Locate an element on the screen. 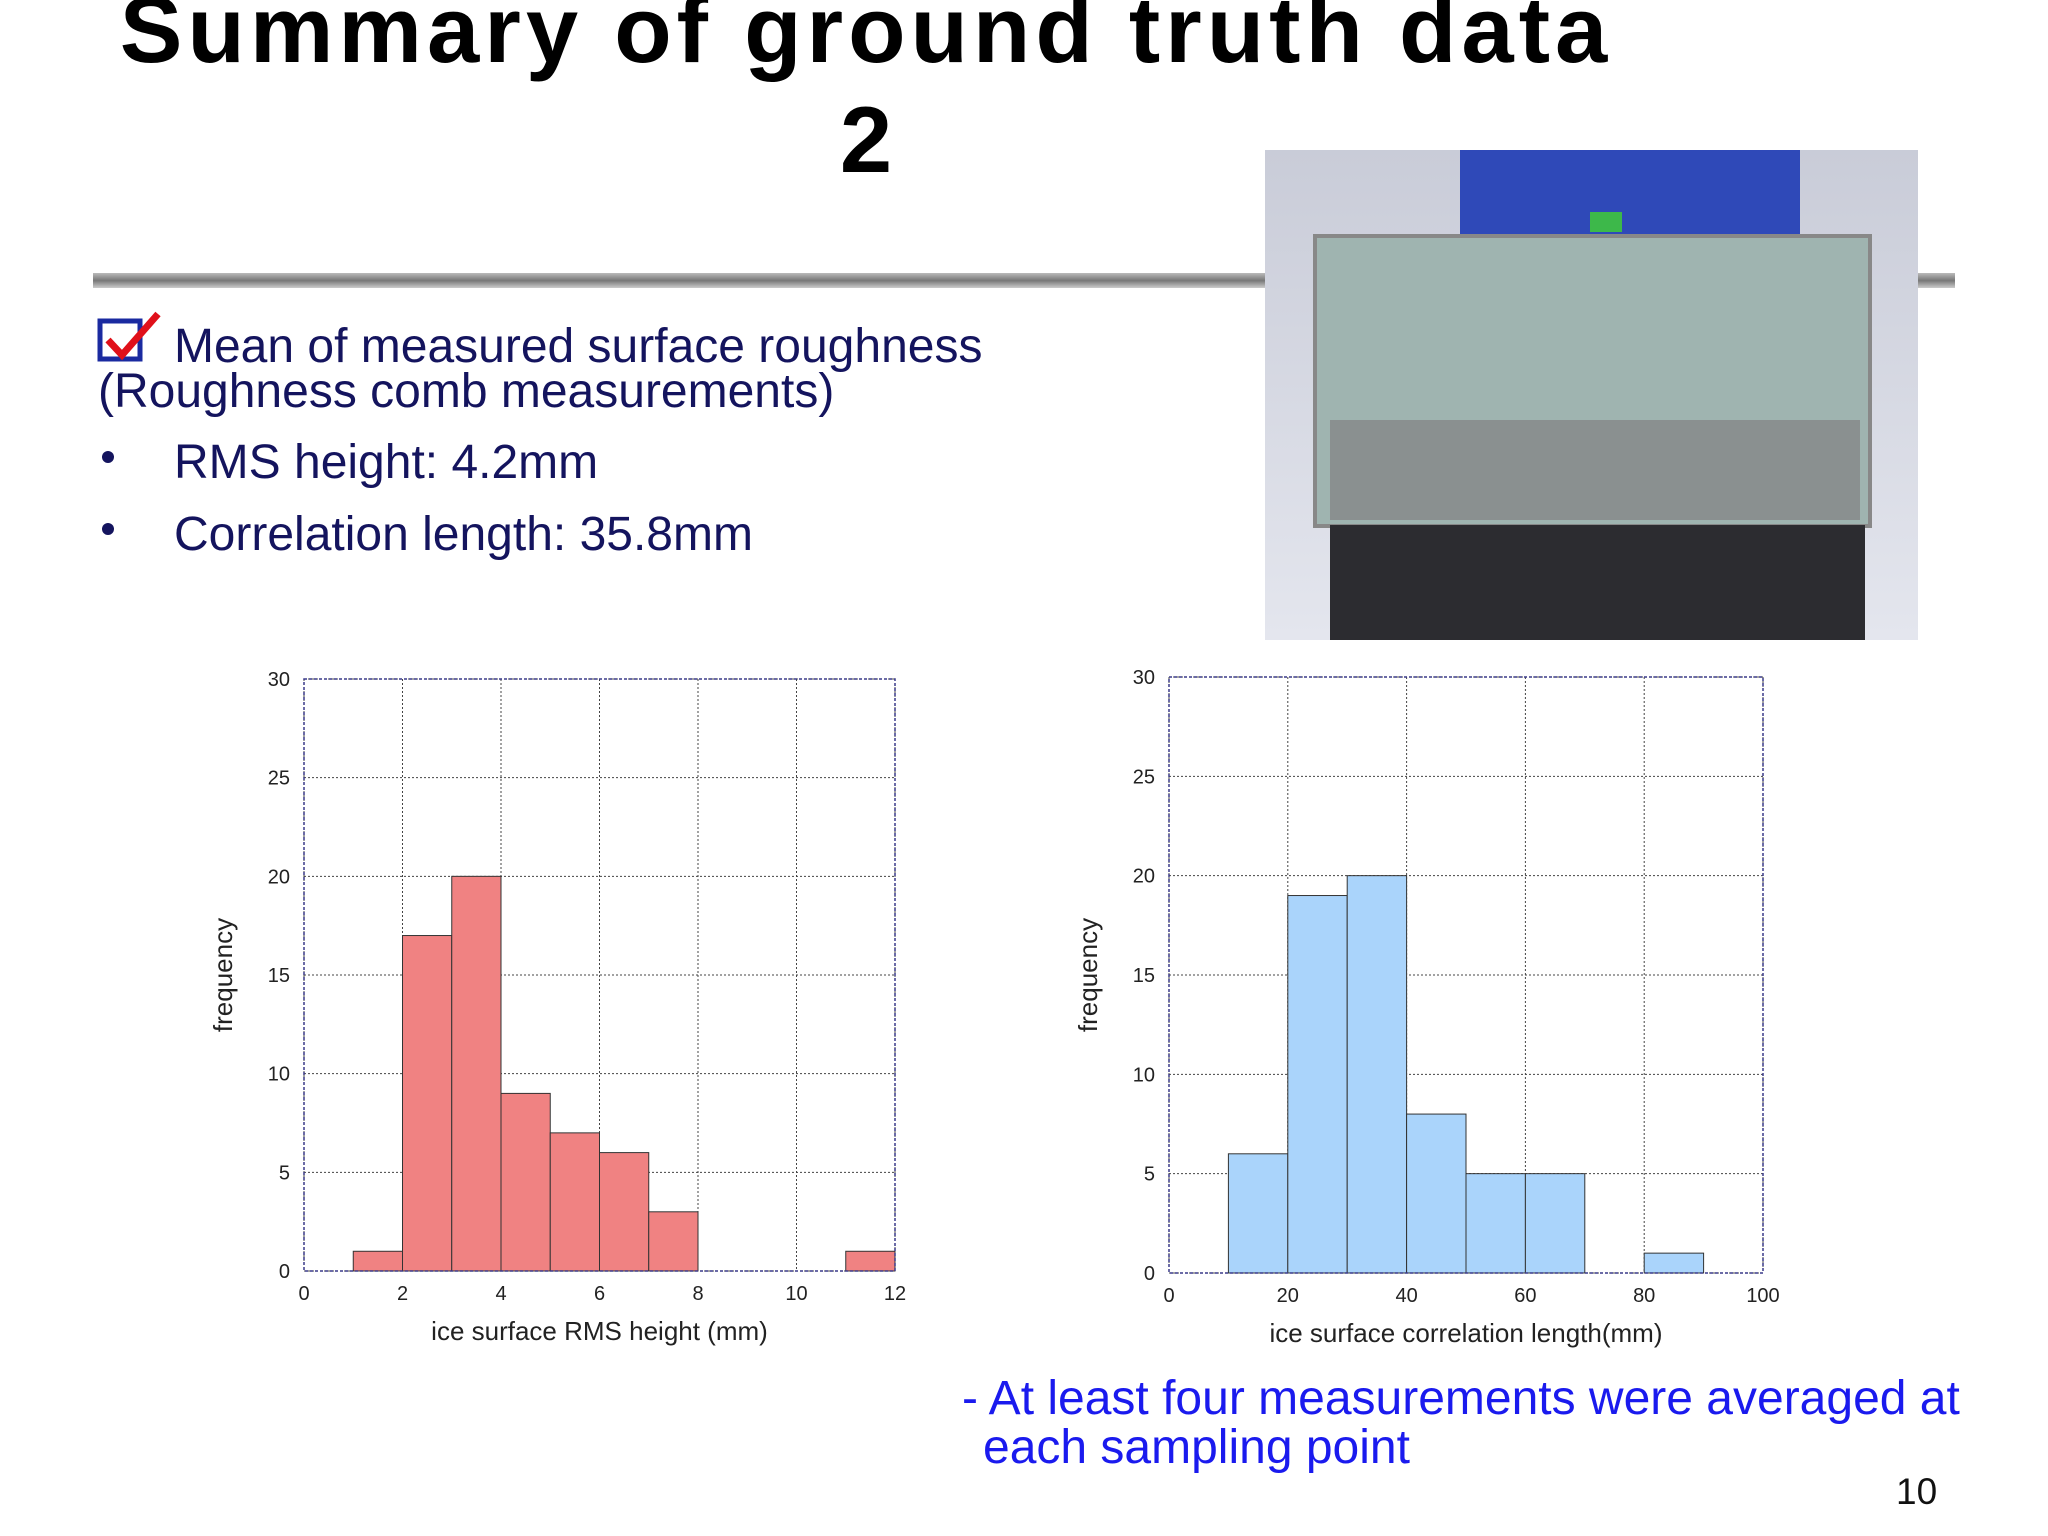  checkbox-icon is located at coordinates (129, 336).